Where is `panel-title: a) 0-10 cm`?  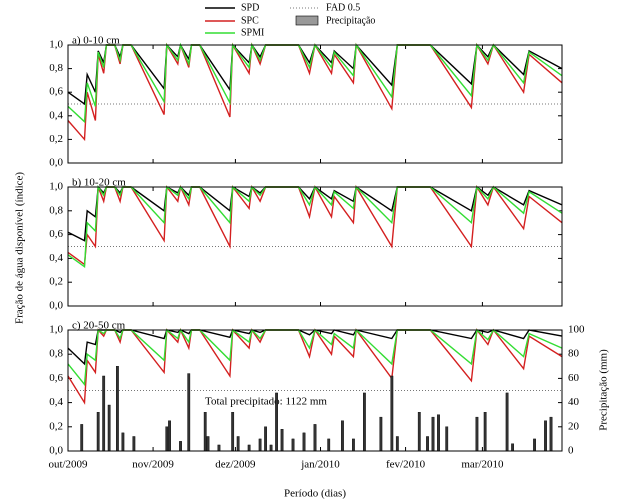
panel-title: a) 0-10 cm is located at coordinates (96, 41).